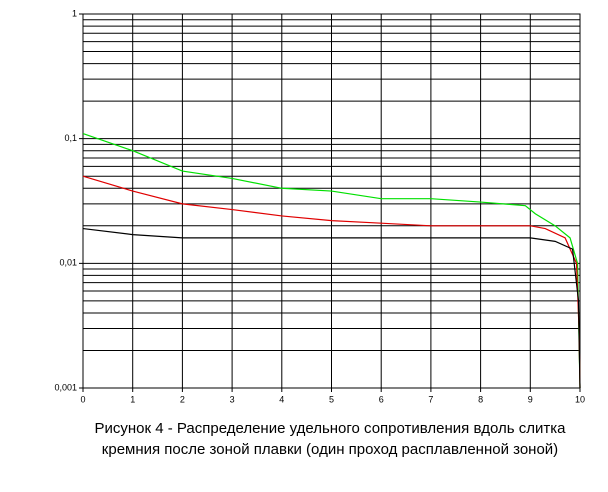  Describe the element at coordinates (232, 399) in the screenshot. I see `x-tick-label: 3` at that location.